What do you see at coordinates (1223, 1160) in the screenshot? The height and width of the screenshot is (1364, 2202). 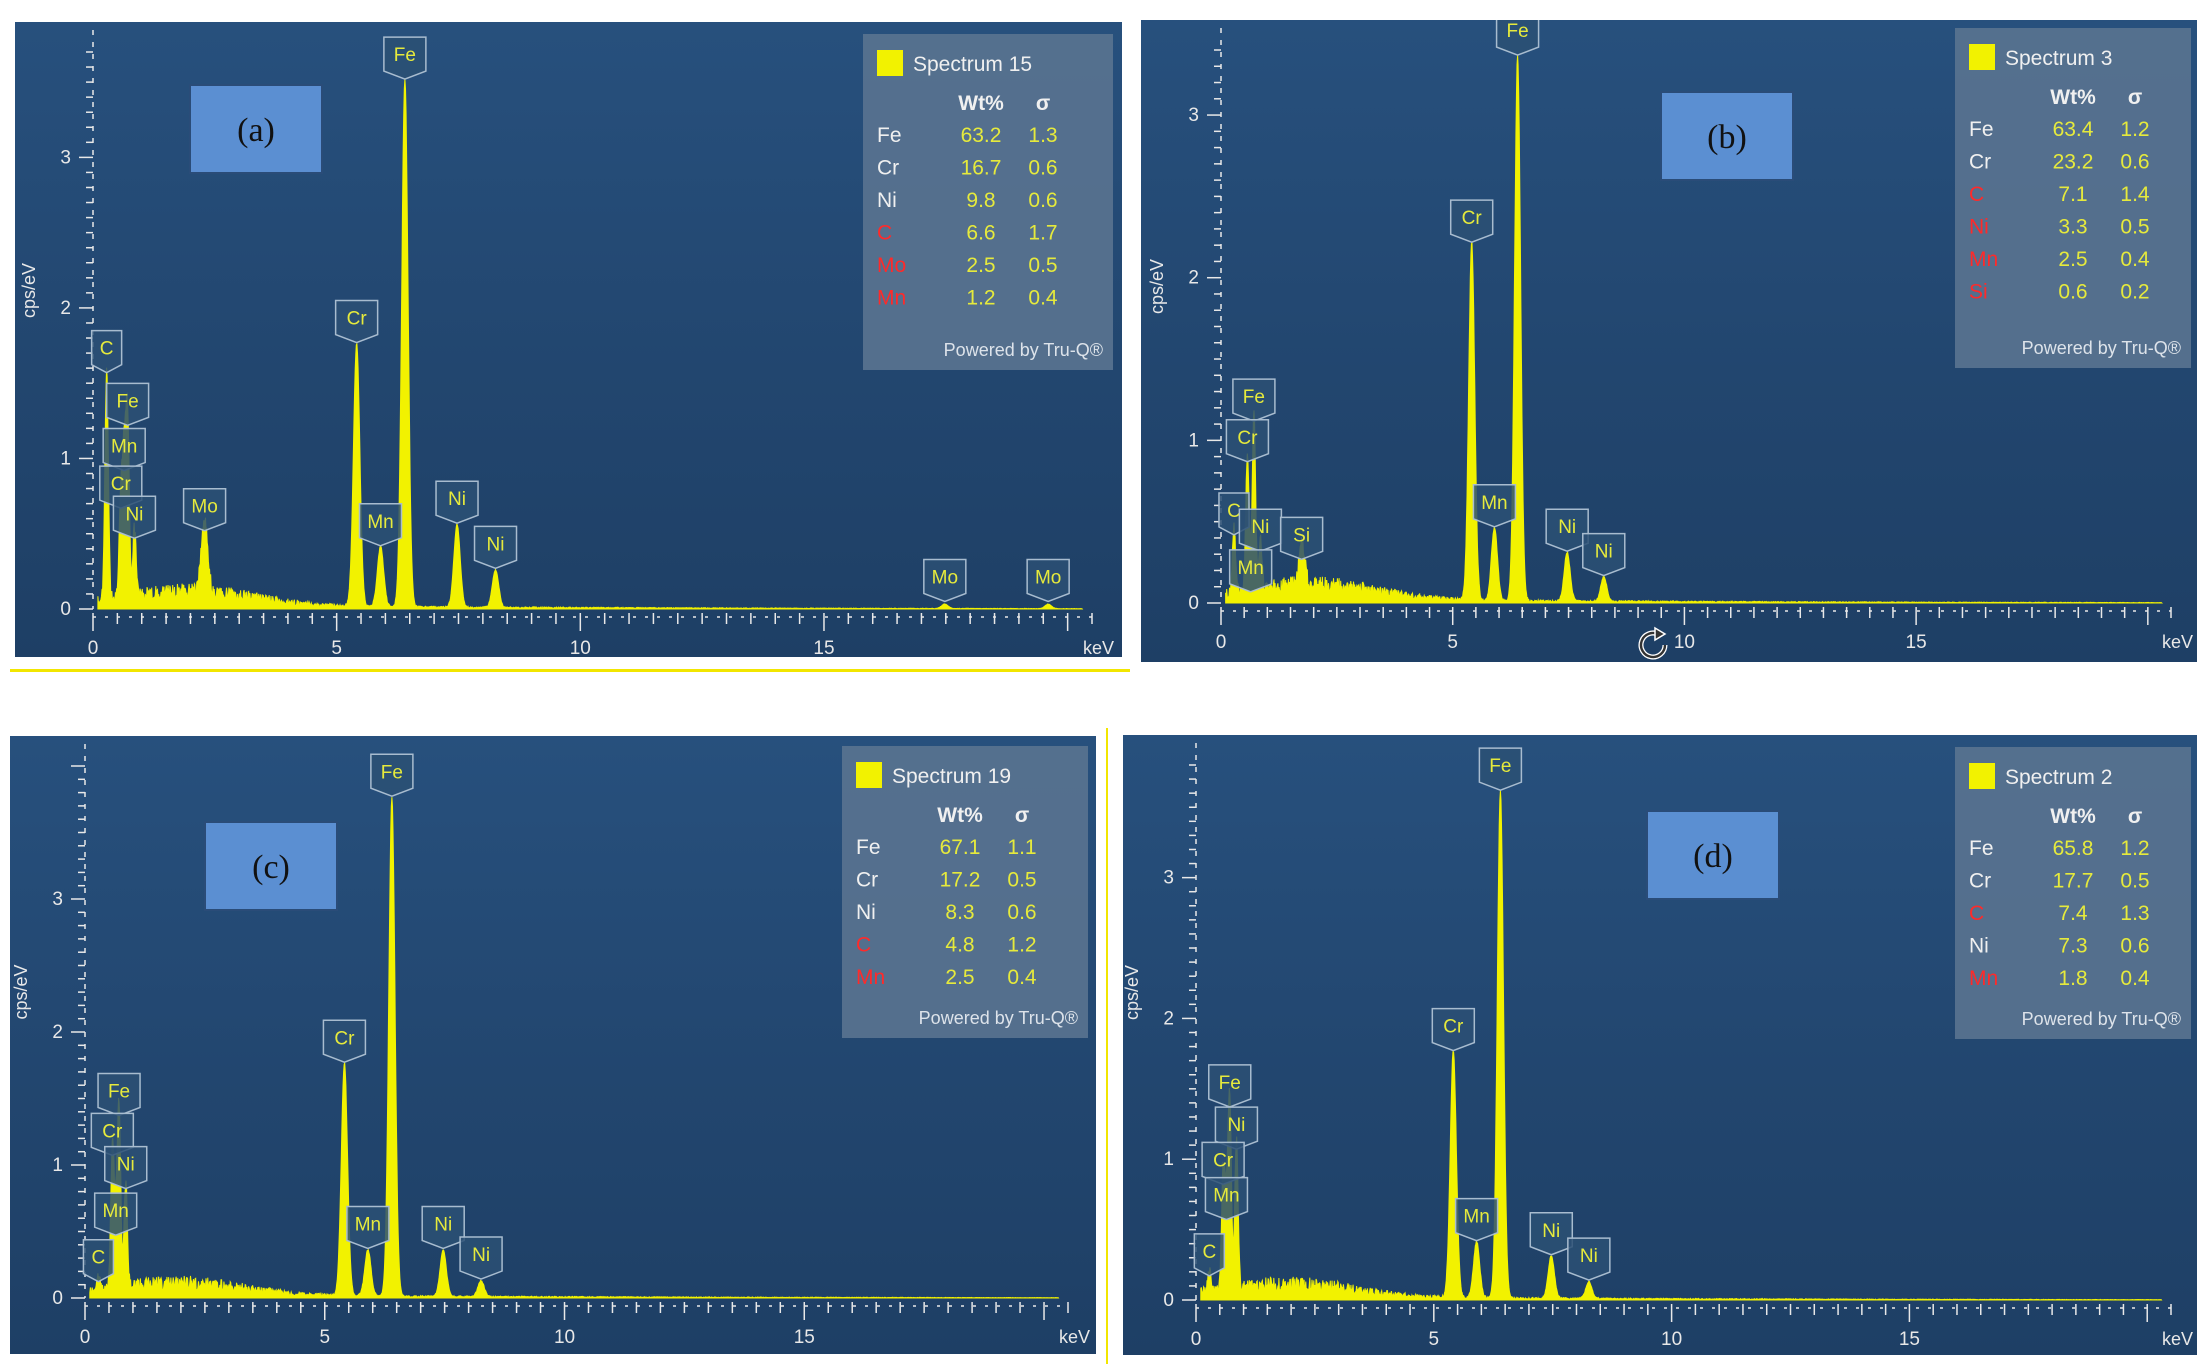 I see `peak-label-text: Cr` at bounding box center [1223, 1160].